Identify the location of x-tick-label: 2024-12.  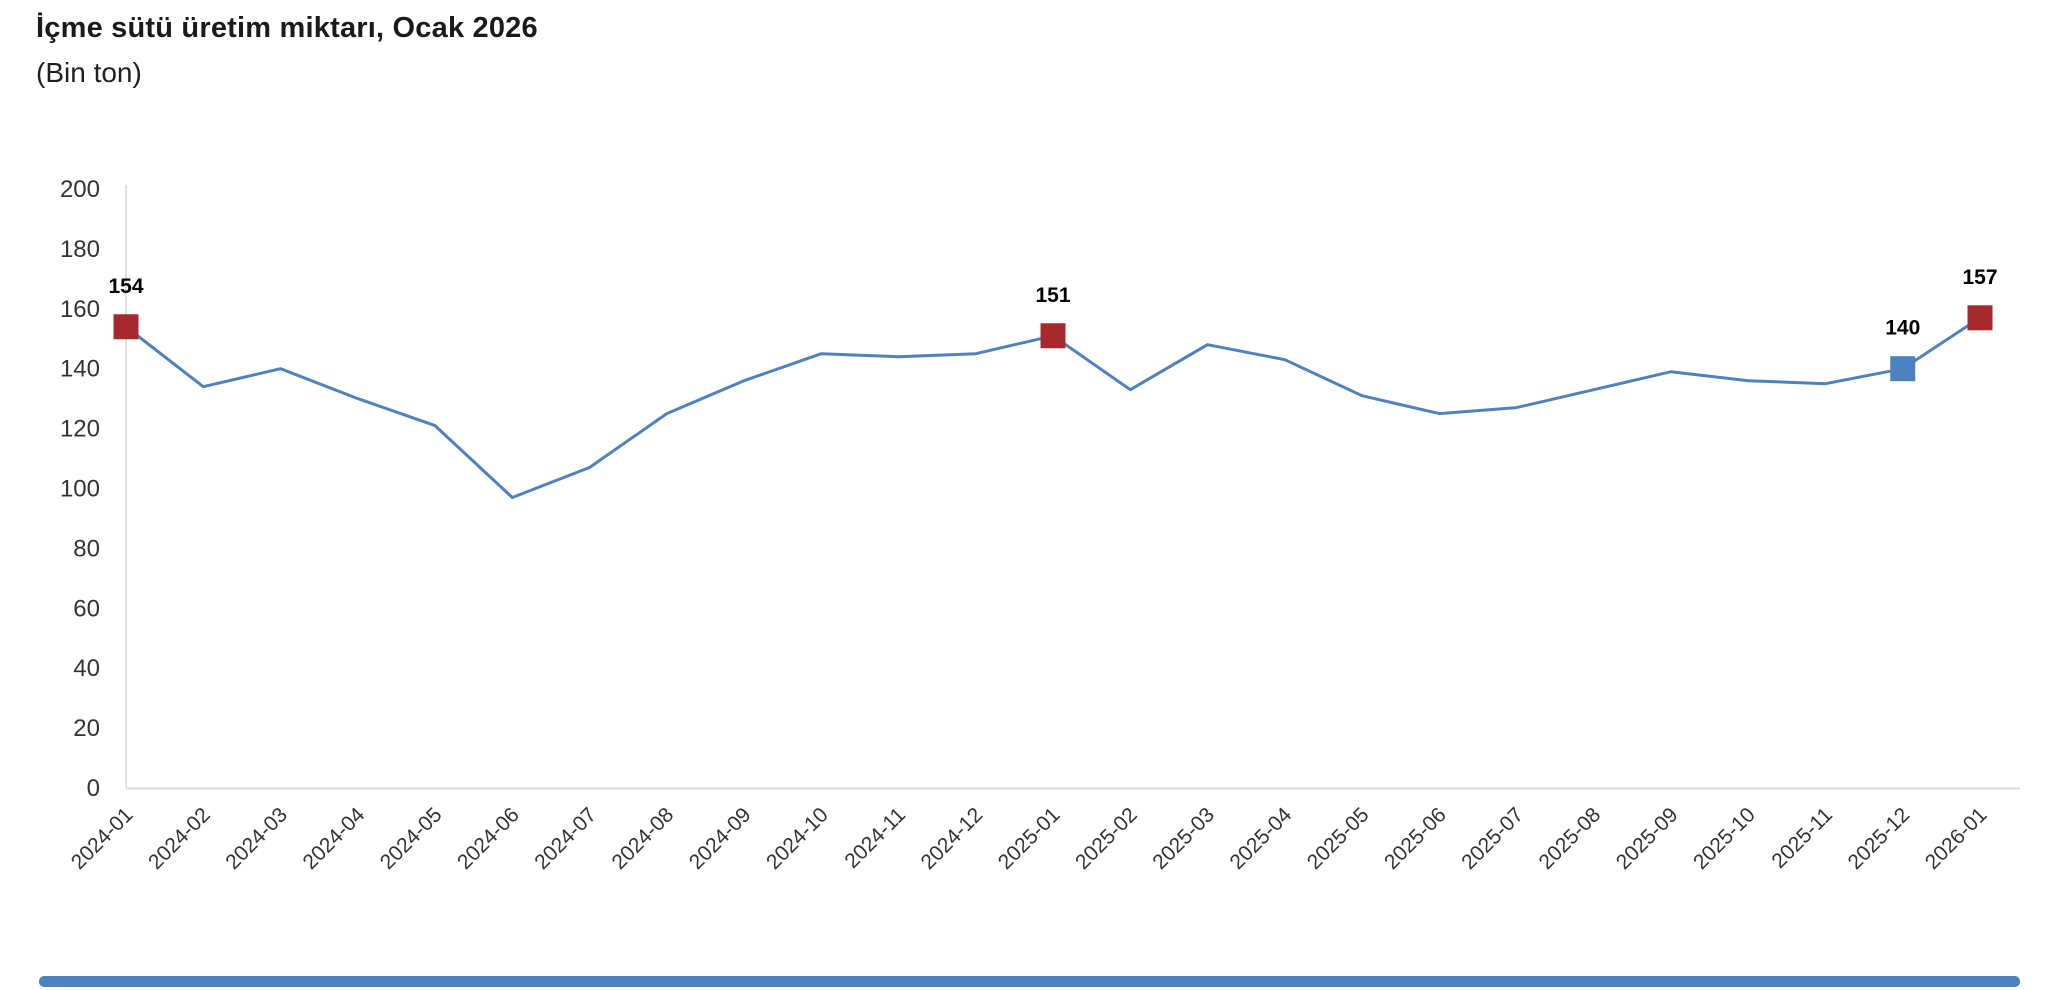
(952, 838).